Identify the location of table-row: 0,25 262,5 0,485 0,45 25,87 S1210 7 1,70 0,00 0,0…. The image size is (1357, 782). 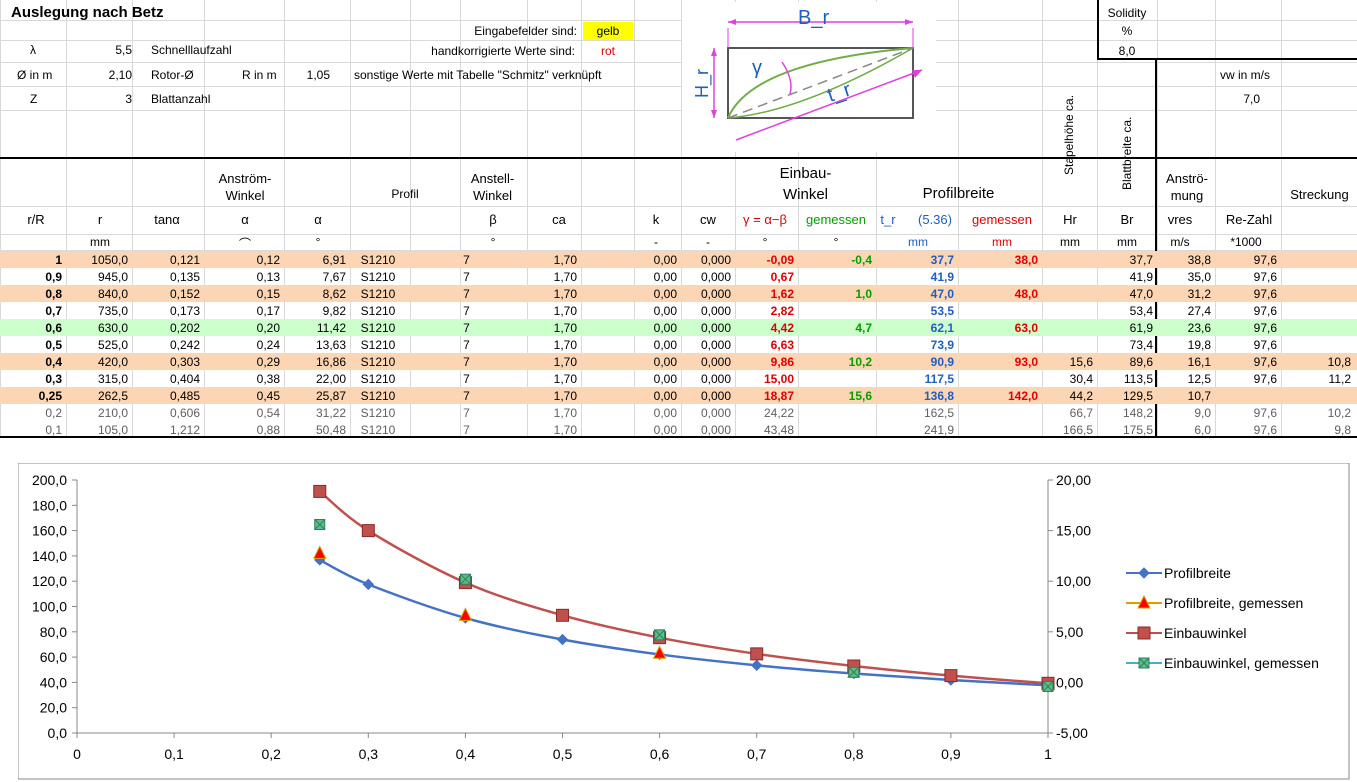
(678, 395).